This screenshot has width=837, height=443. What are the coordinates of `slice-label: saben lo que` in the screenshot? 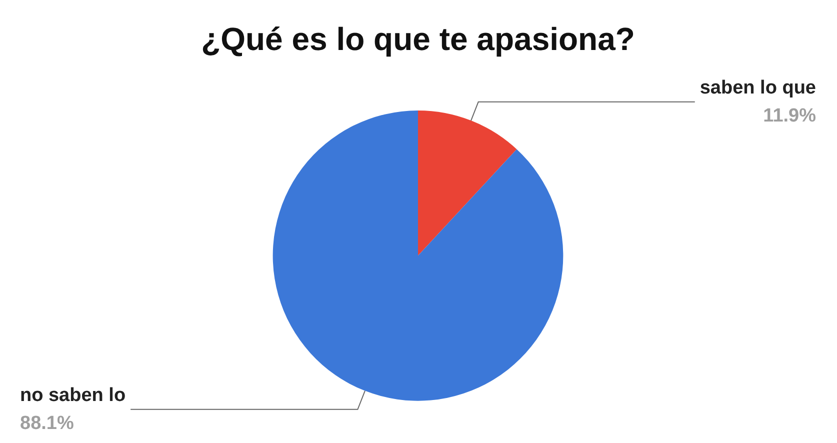 It's located at (758, 87).